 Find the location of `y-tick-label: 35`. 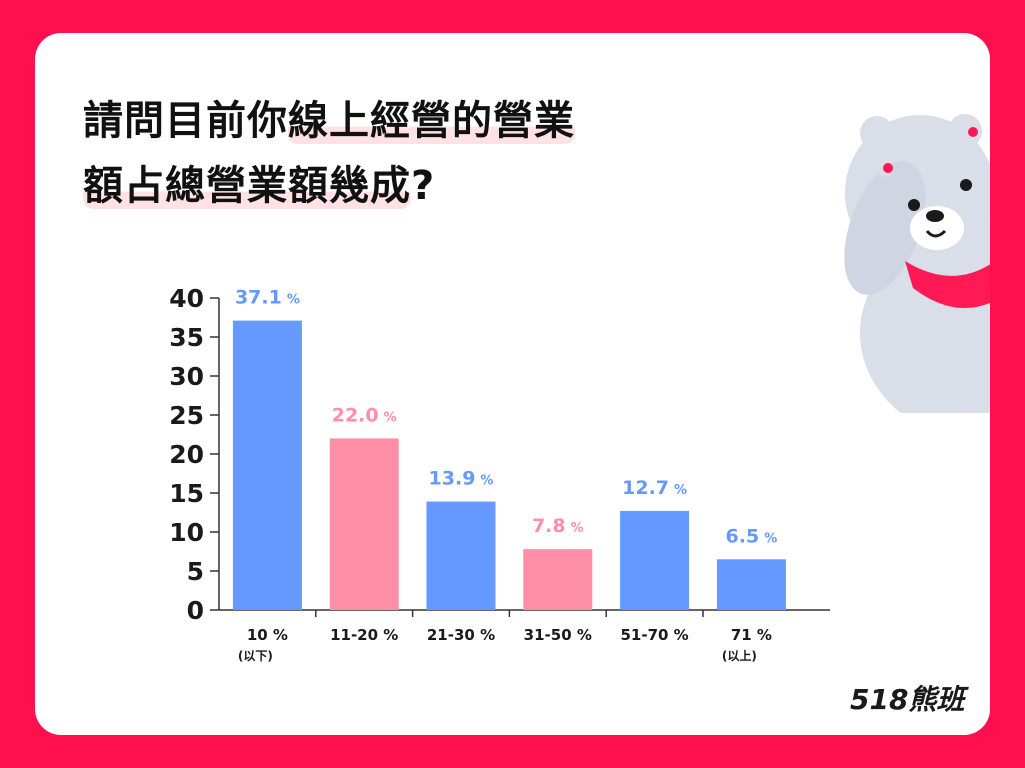

y-tick-label: 35 is located at coordinates (186, 337).